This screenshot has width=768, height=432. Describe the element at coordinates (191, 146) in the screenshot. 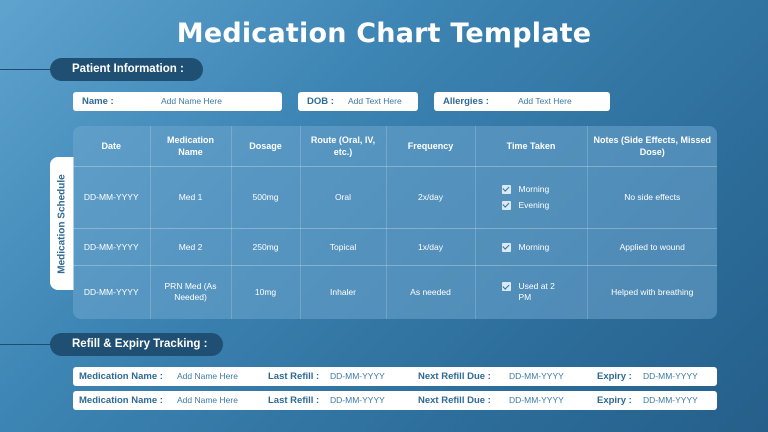

I see `header-medication-name: Medication Name` at that location.